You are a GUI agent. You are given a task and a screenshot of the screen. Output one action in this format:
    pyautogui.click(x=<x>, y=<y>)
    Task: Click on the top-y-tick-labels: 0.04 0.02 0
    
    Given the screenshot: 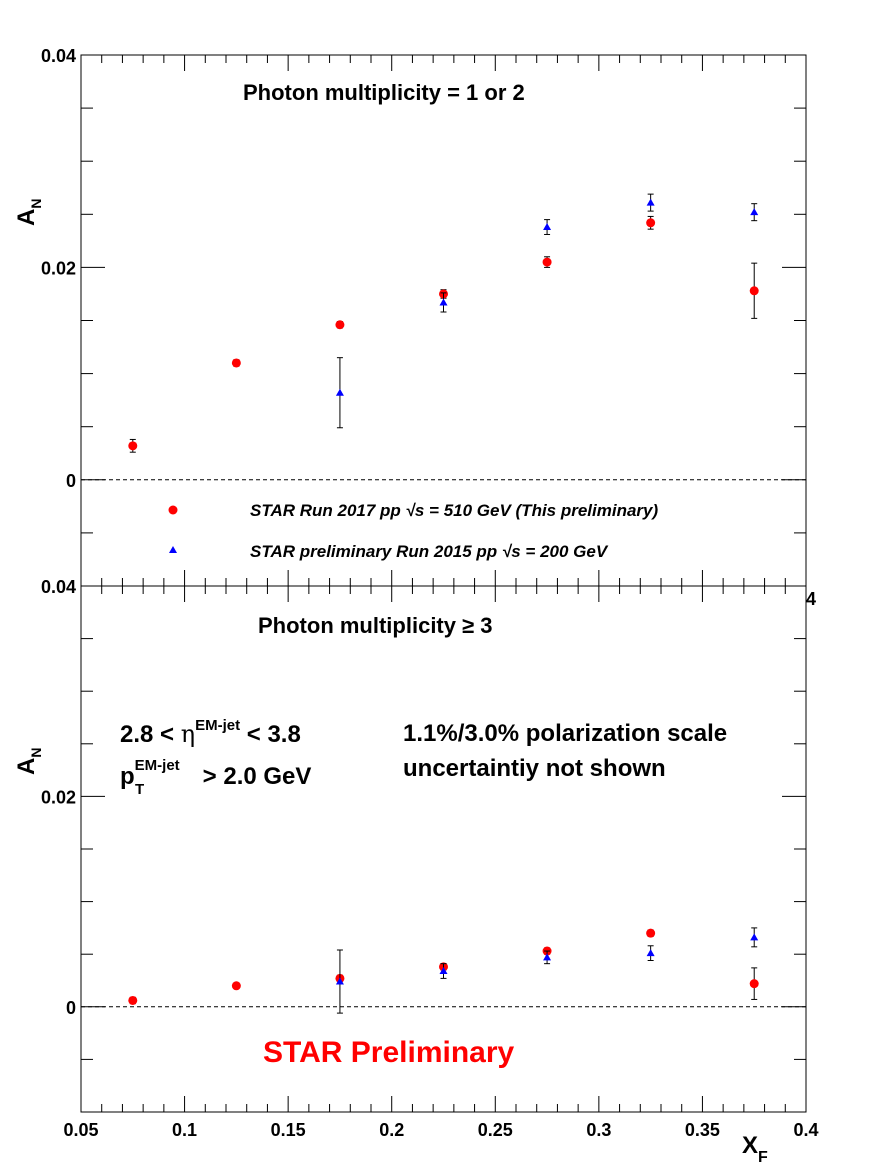 What is the action you would take?
    pyautogui.click(x=58, y=268)
    